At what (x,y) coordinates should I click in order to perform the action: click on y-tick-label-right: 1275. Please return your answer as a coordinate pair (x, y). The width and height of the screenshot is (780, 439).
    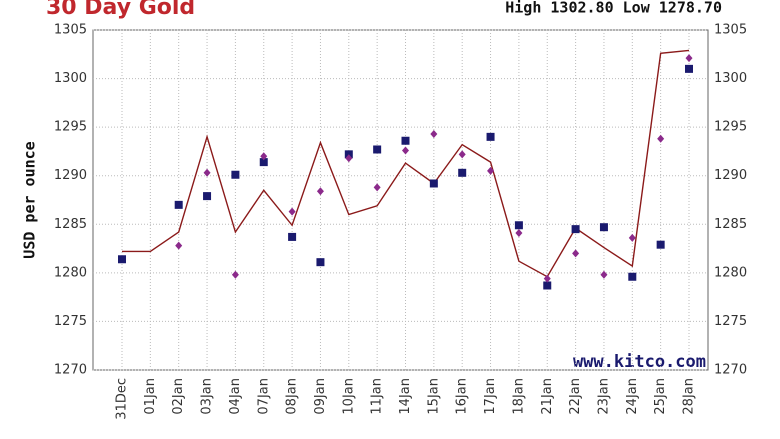
    Looking at the image, I should click on (730, 321).